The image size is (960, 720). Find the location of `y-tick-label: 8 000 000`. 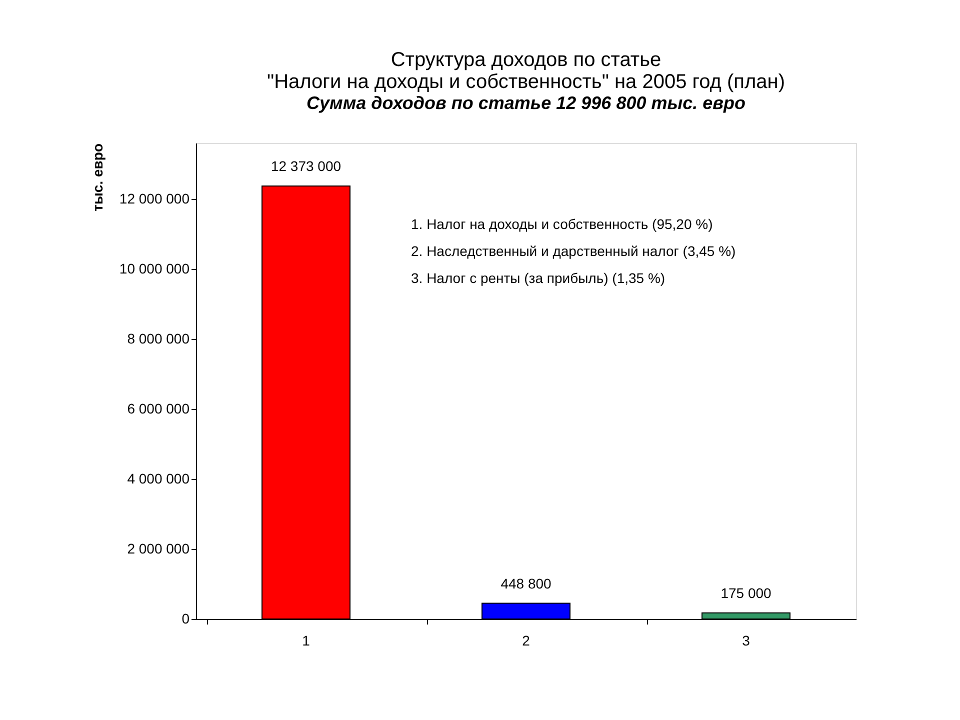

y-tick-label: 8 000 000 is located at coordinates (158, 338).